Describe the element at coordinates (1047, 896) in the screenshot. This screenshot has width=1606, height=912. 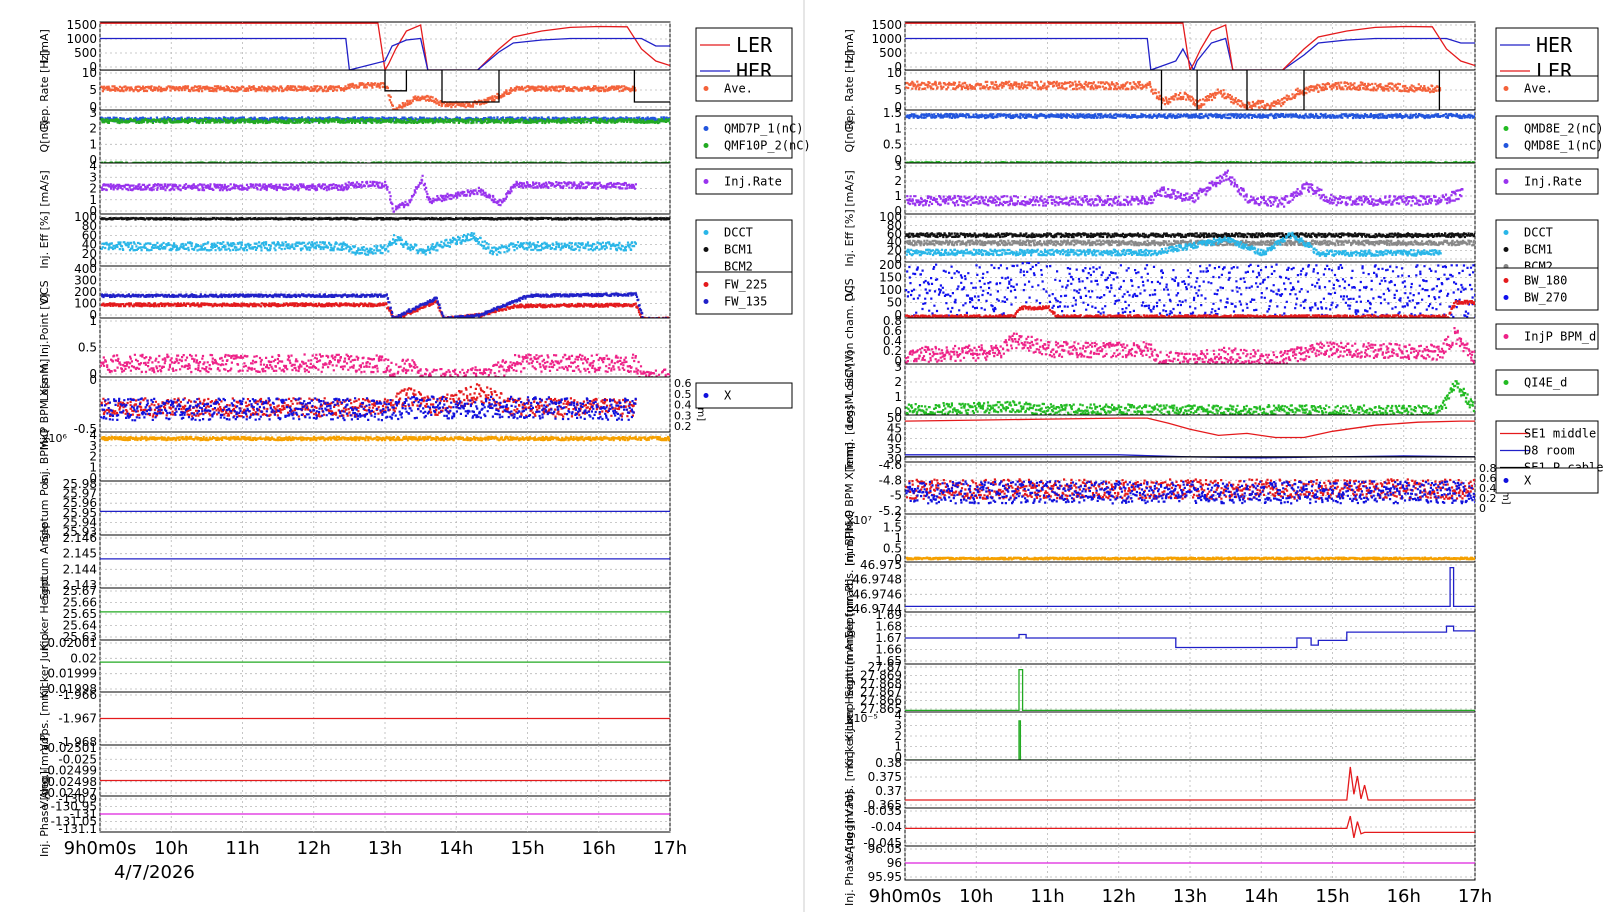
I see `x-tick-label: 11h` at that location.